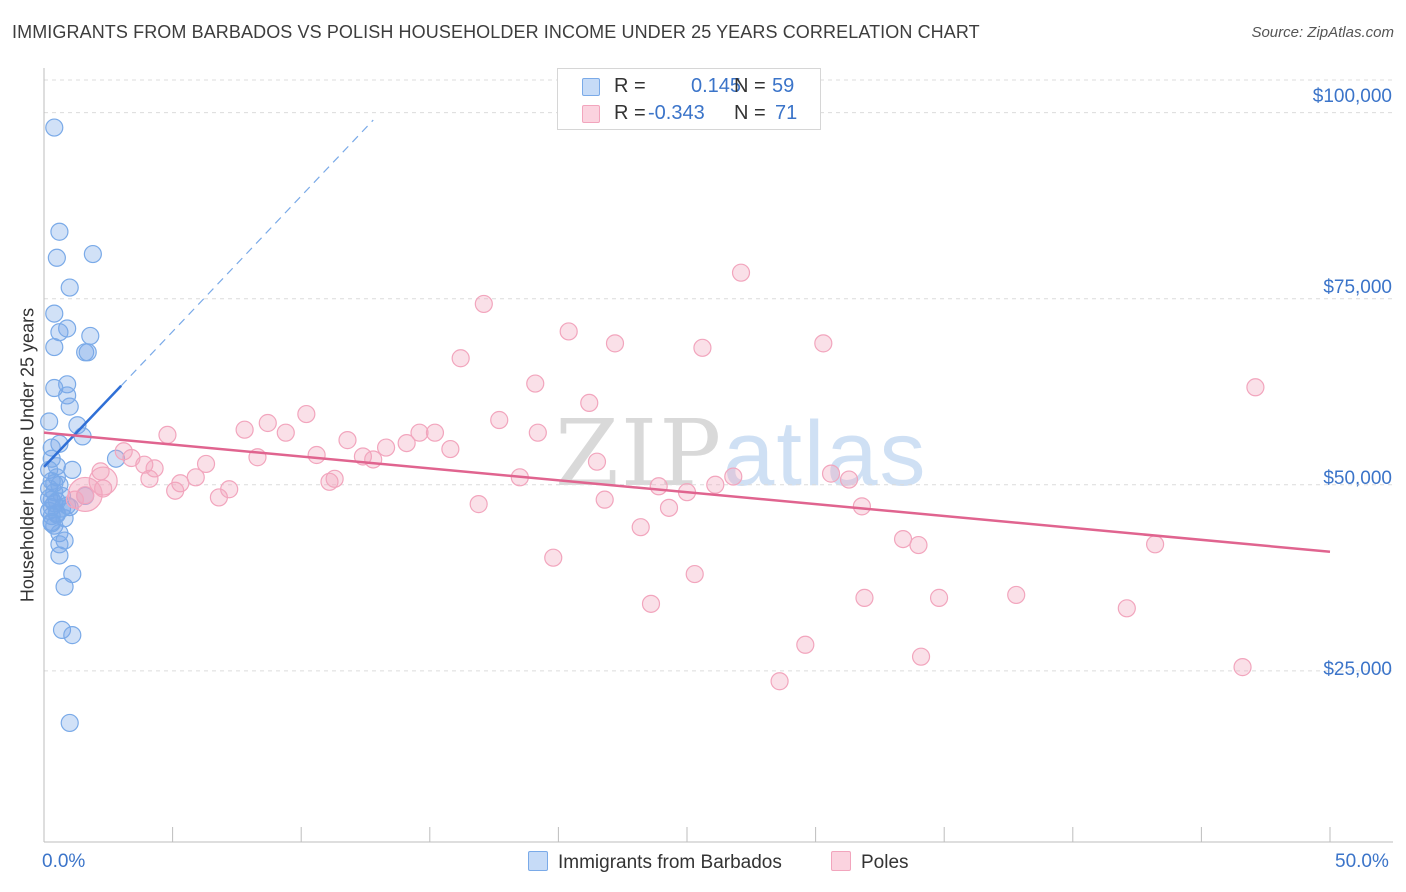  I want to click on bottom-legend-barbados: Immigrants from Barbados, so click(655, 862).